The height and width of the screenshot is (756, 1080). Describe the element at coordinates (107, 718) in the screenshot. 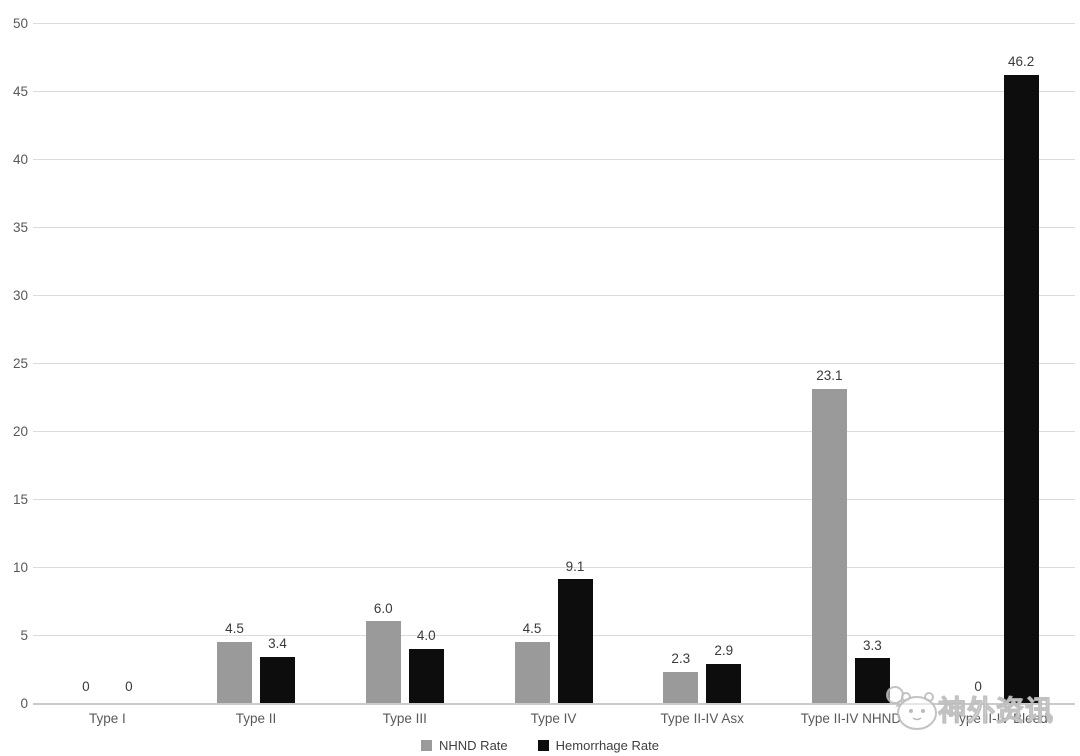

I see `category-label: Type I` at that location.